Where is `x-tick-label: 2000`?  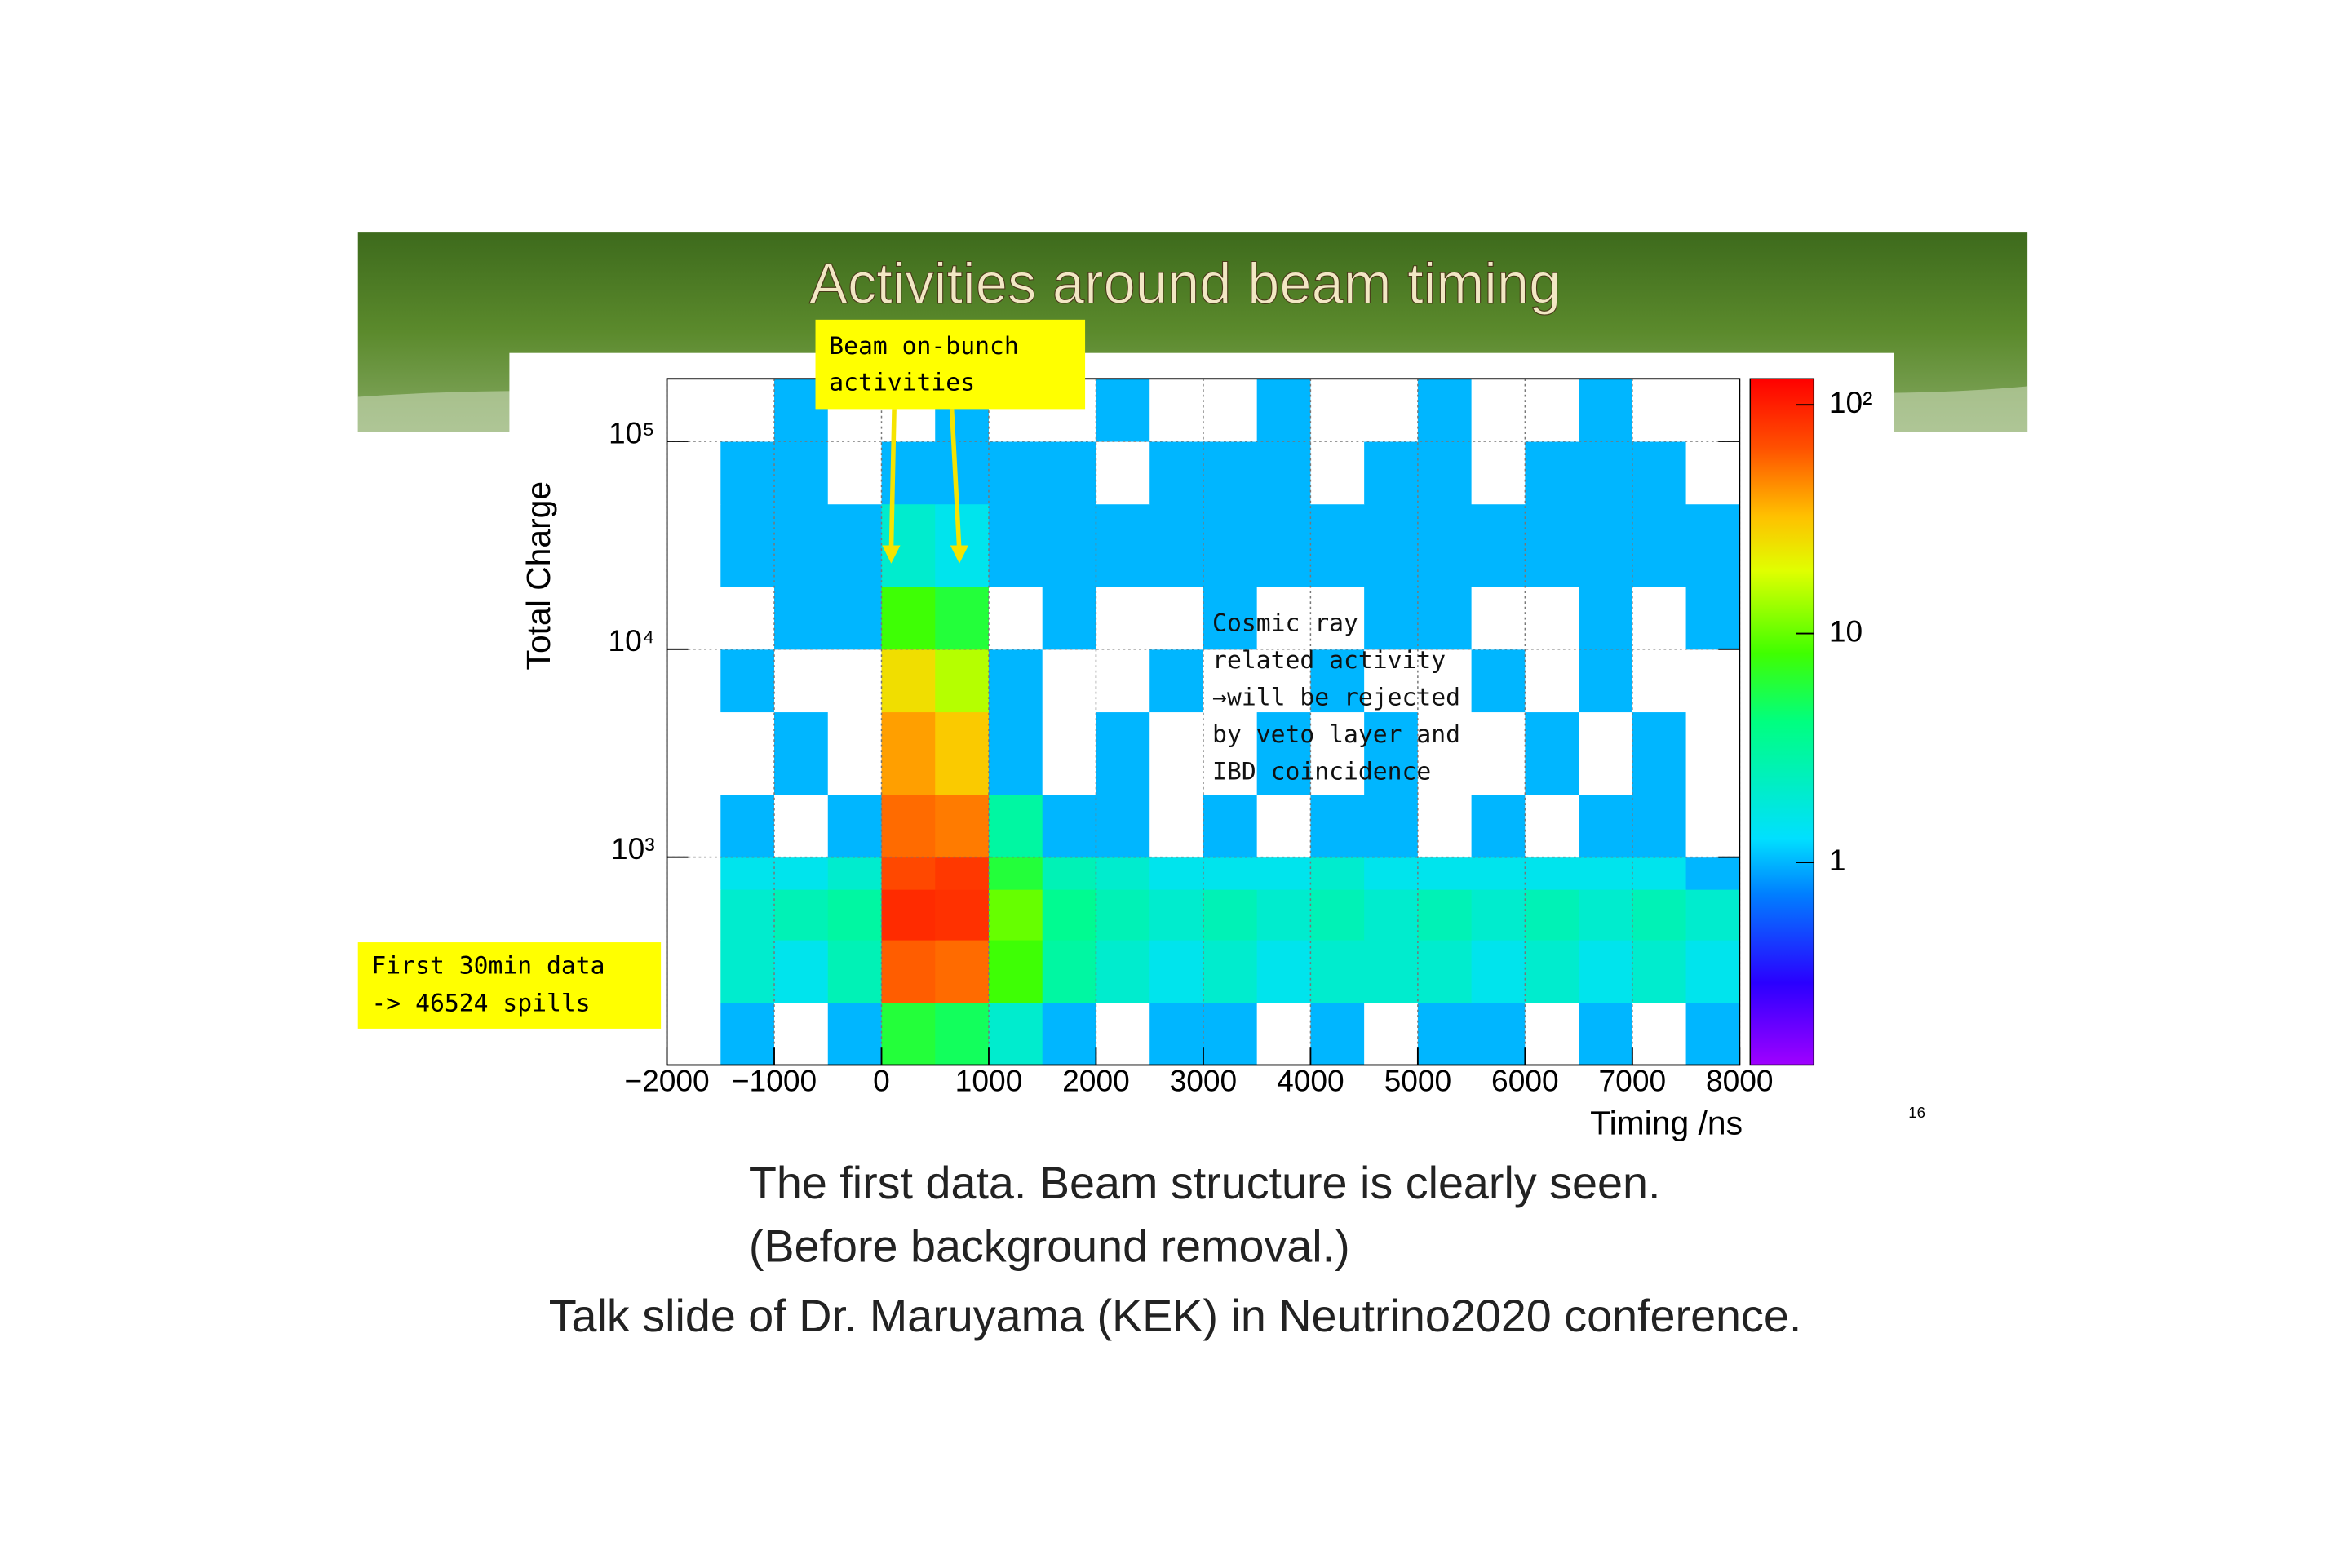 x-tick-label: 2000 is located at coordinates (1096, 1081).